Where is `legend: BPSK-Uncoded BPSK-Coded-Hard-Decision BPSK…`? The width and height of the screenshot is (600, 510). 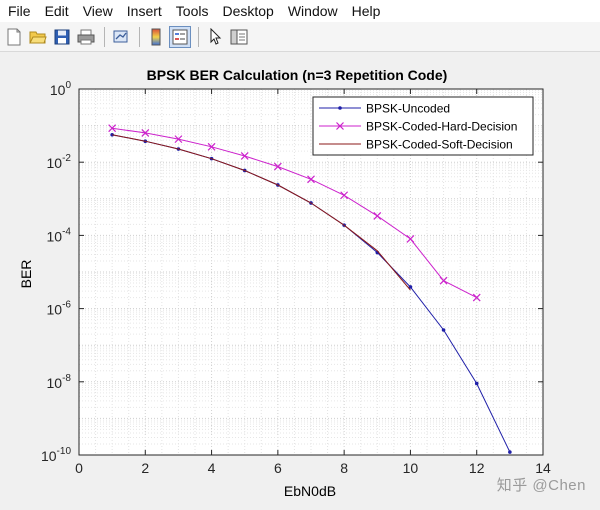
legend: BPSK-Uncoded BPSK-Coded-Hard-Decision BPSK… is located at coordinates (423, 126).